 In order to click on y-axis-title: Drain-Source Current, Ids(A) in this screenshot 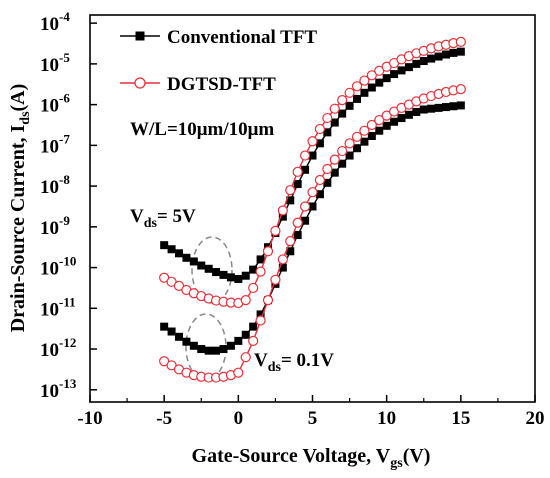, I will do `click(20, 208)`.